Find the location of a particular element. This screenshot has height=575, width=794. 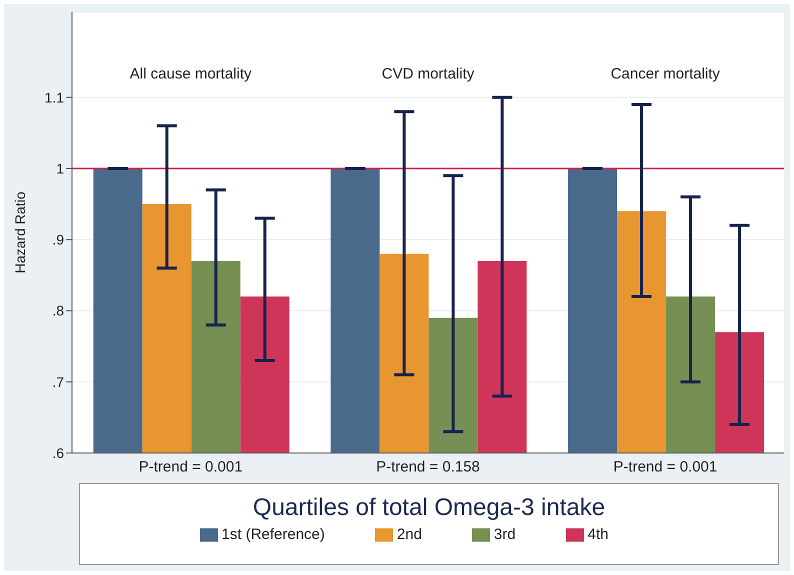

x-tick-label: All cause mortality is located at coordinates (191, 74).